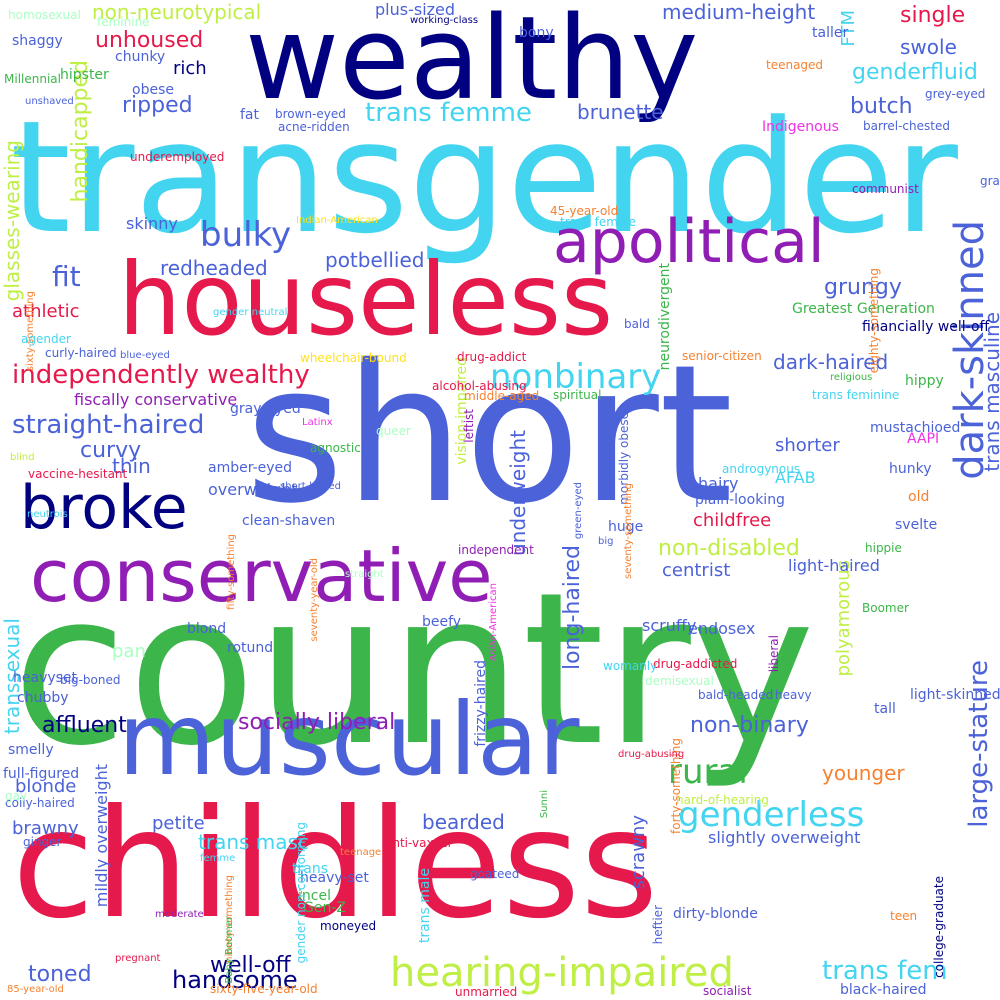  I want to click on cloud-word: skinny, so click(152, 223).